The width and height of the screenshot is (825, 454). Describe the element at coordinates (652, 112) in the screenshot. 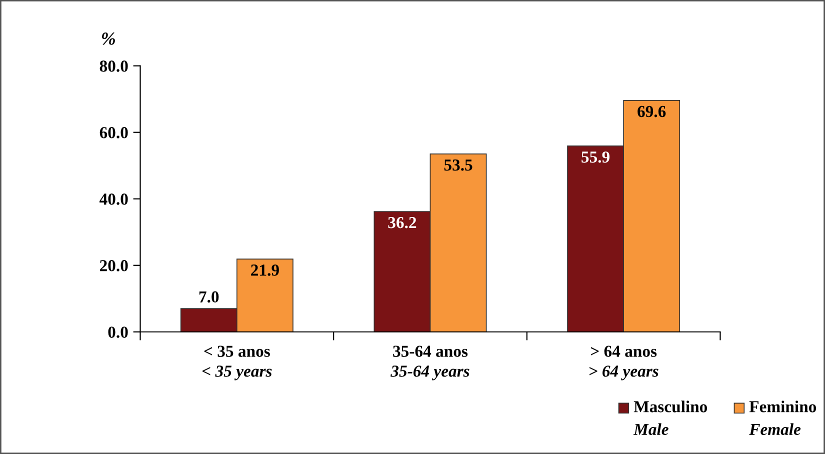

I see `data-label: 69.6` at that location.